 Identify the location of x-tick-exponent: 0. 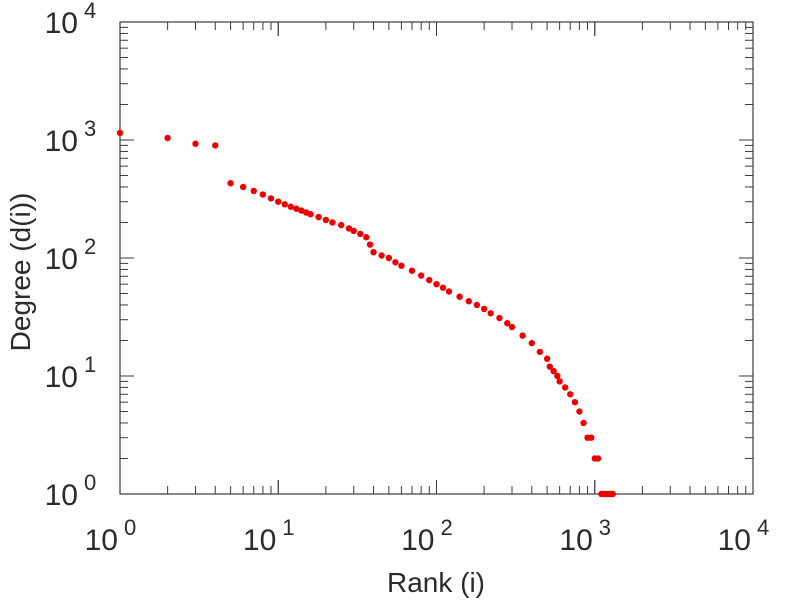
(130, 527).